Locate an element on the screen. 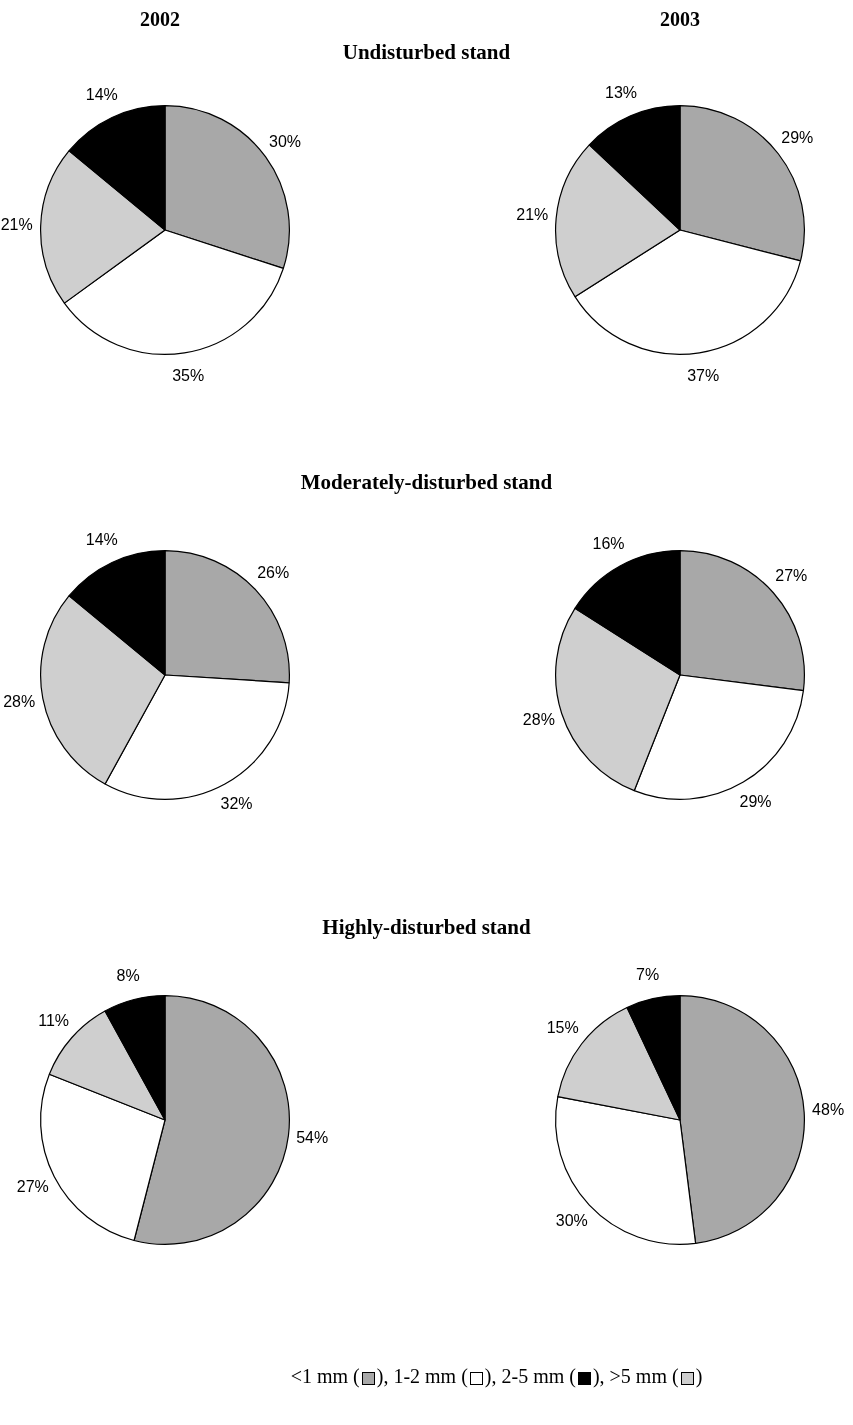  data-label: 54% is located at coordinates (312, 1138).